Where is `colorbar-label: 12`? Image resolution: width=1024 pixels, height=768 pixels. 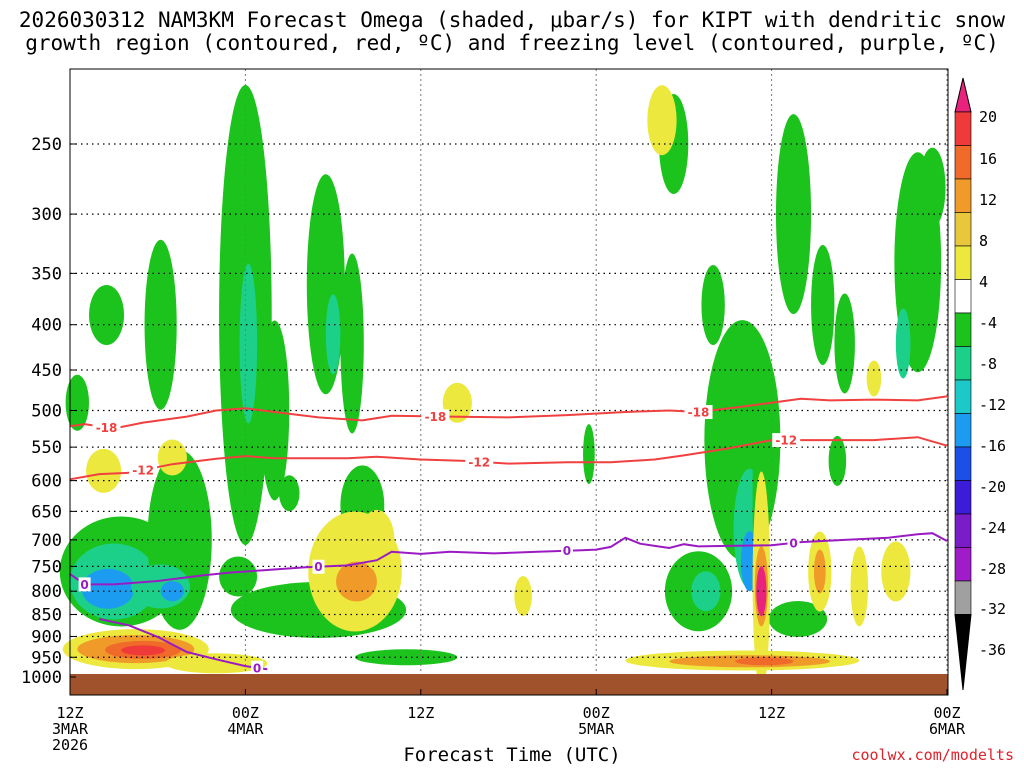 colorbar-label: 12 is located at coordinates (988, 200).